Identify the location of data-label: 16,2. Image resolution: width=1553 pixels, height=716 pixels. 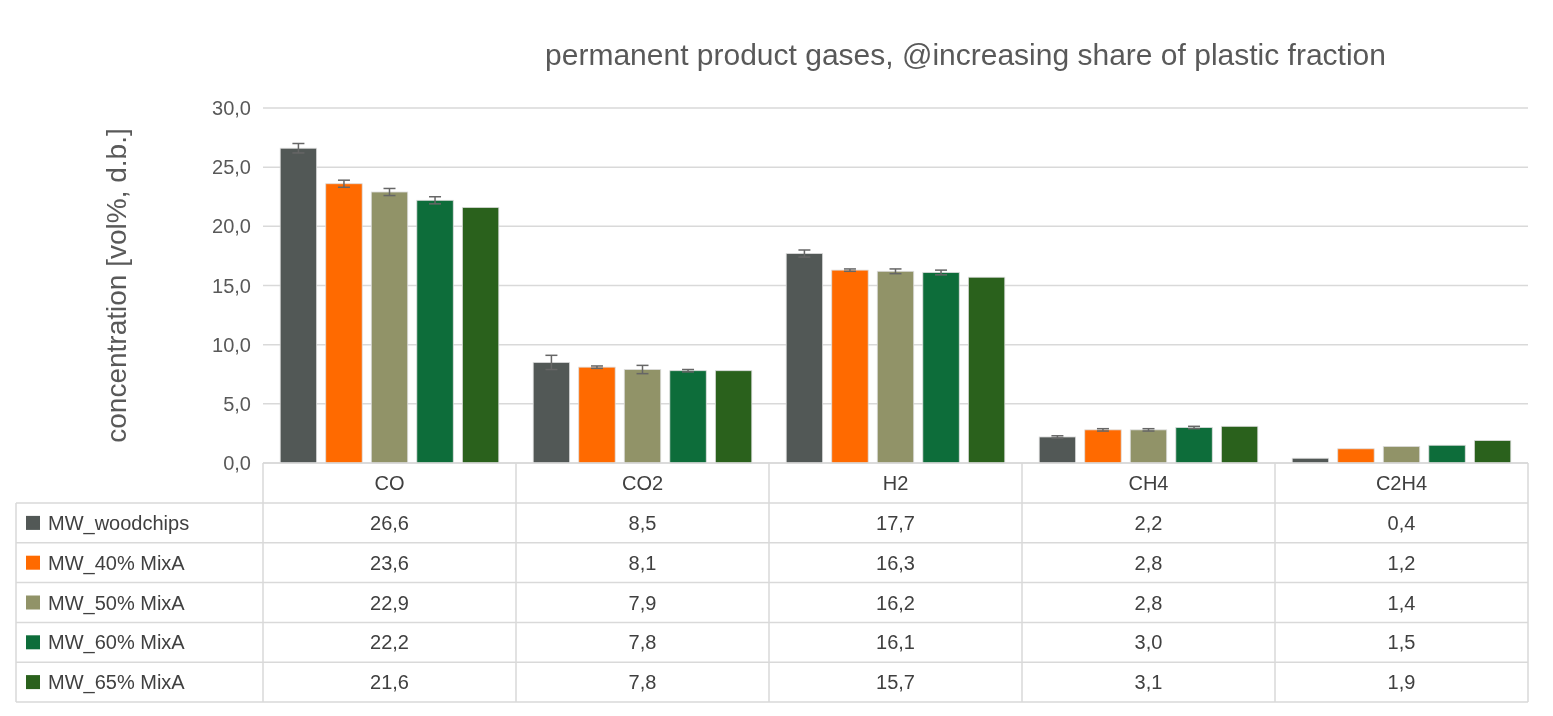
(895, 602).